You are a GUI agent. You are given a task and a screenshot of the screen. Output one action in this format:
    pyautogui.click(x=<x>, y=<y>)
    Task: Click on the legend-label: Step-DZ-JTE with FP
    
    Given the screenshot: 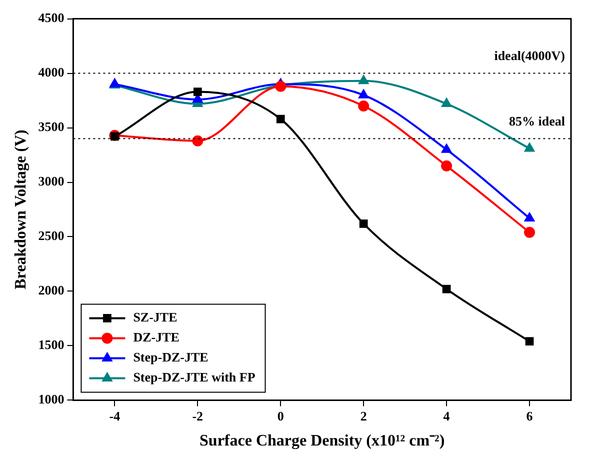 What is the action you would take?
    pyautogui.click(x=194, y=377)
    